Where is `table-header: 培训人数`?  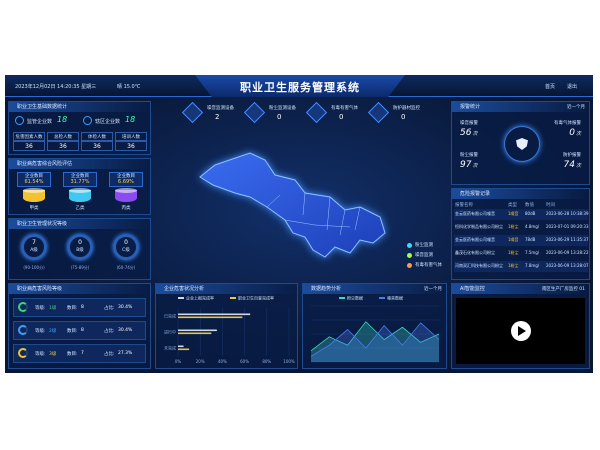
table-header: 培训人数 is located at coordinates (131, 136).